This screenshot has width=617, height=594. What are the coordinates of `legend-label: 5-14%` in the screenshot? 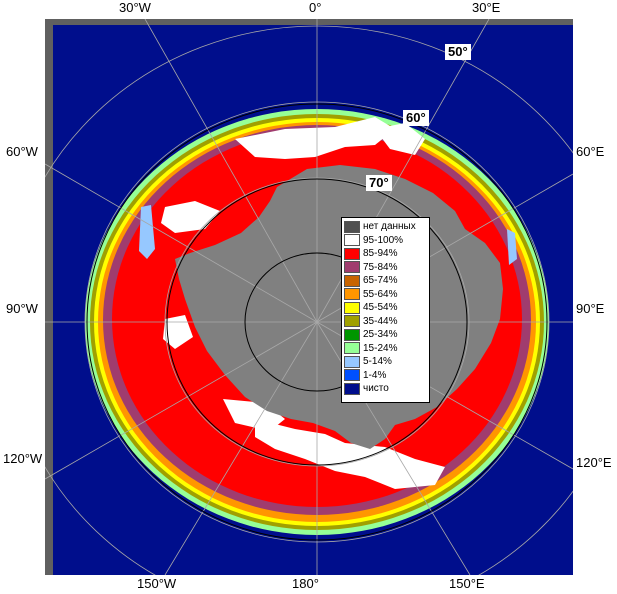 It's located at (377, 362).